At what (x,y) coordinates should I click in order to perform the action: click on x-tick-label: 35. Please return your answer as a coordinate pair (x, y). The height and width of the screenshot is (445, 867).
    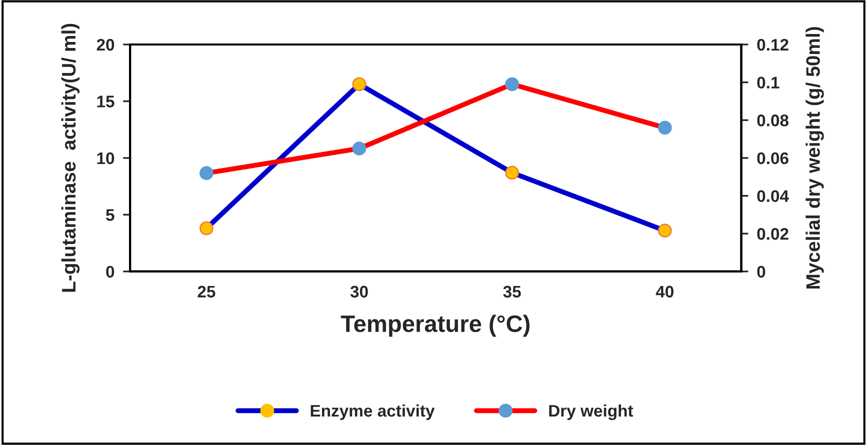
    Looking at the image, I should click on (512, 292).